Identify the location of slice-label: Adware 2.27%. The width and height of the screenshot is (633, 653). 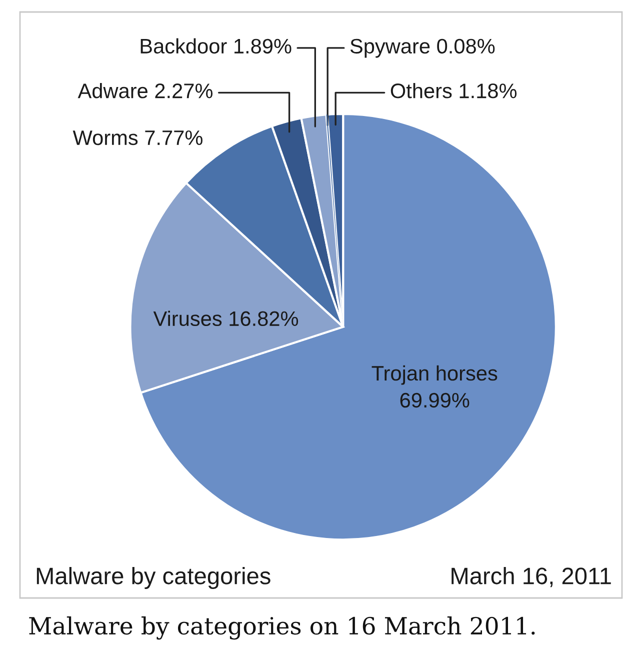
(145, 90).